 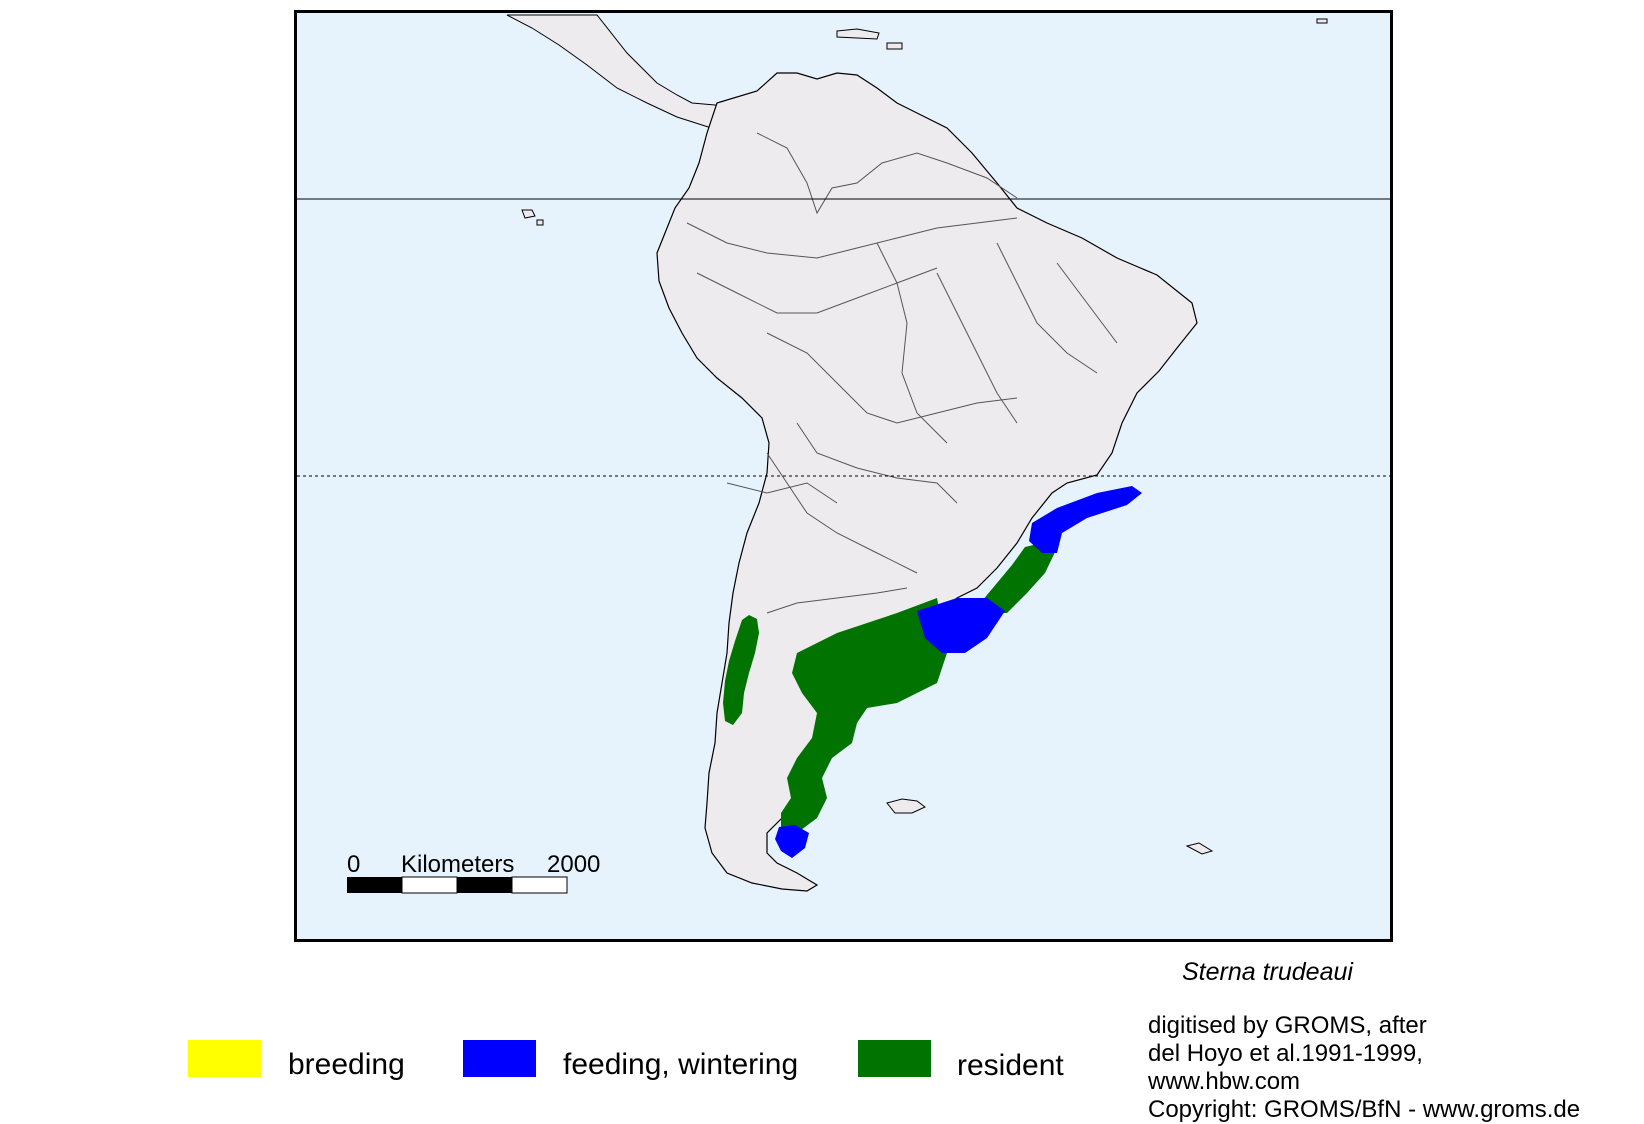 What do you see at coordinates (1019, 578) in the screenshot?
I see `range-resident-brazil-coast` at bounding box center [1019, 578].